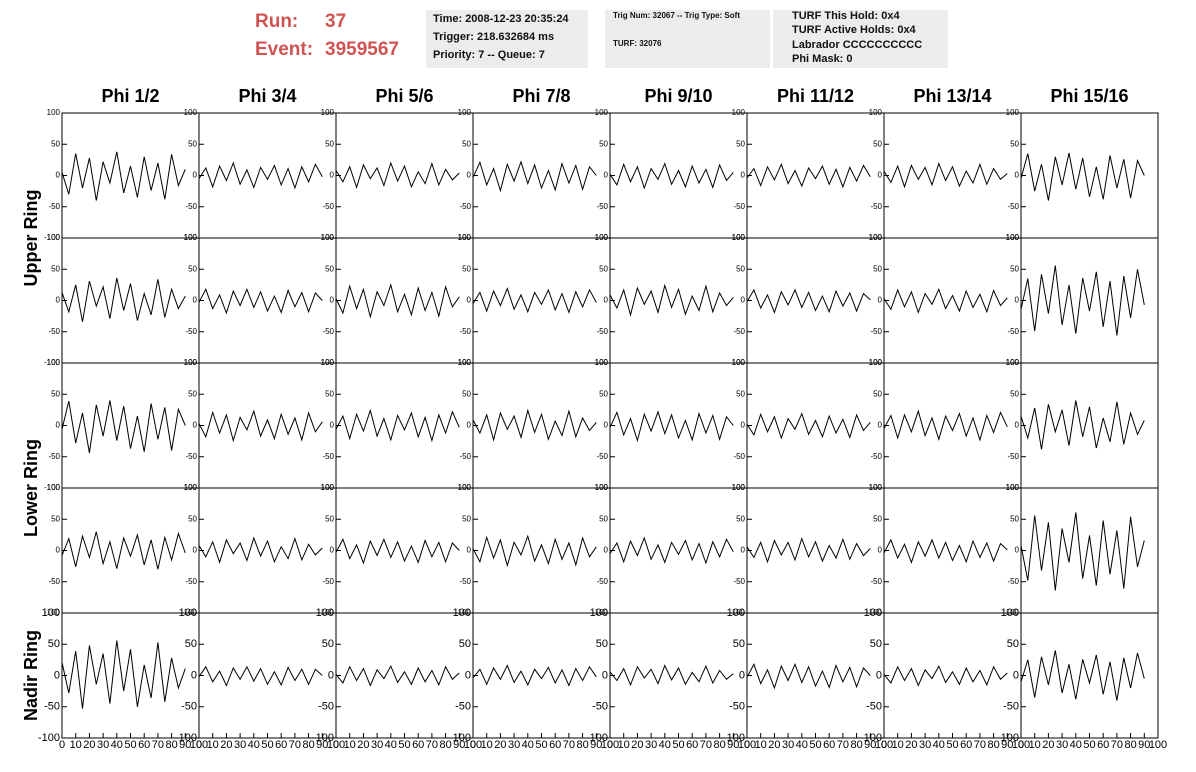 The image size is (1196, 772). I want to click on x-tick-label: 10, so click(487, 745).